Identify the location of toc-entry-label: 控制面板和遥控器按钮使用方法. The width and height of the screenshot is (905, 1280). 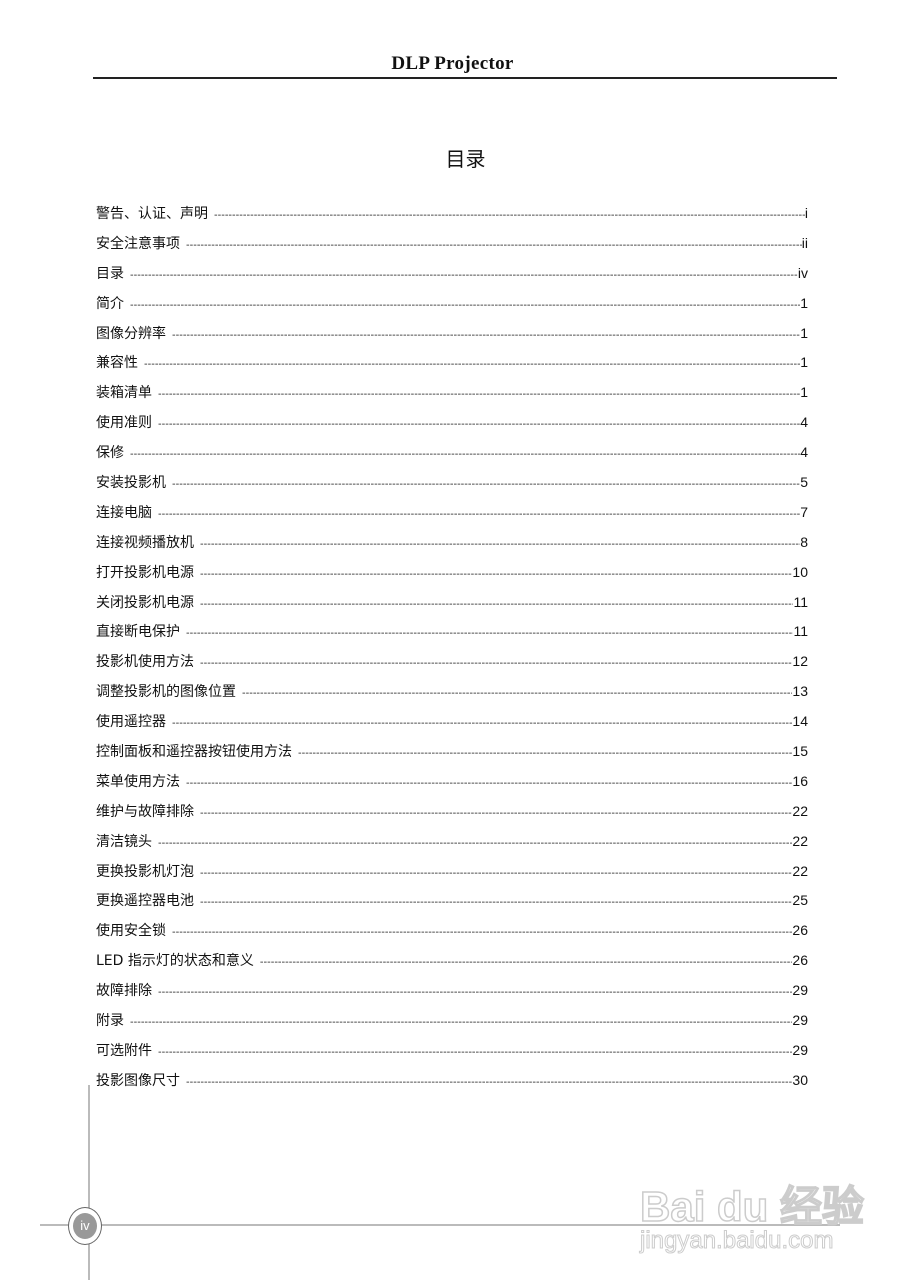
(194, 752).